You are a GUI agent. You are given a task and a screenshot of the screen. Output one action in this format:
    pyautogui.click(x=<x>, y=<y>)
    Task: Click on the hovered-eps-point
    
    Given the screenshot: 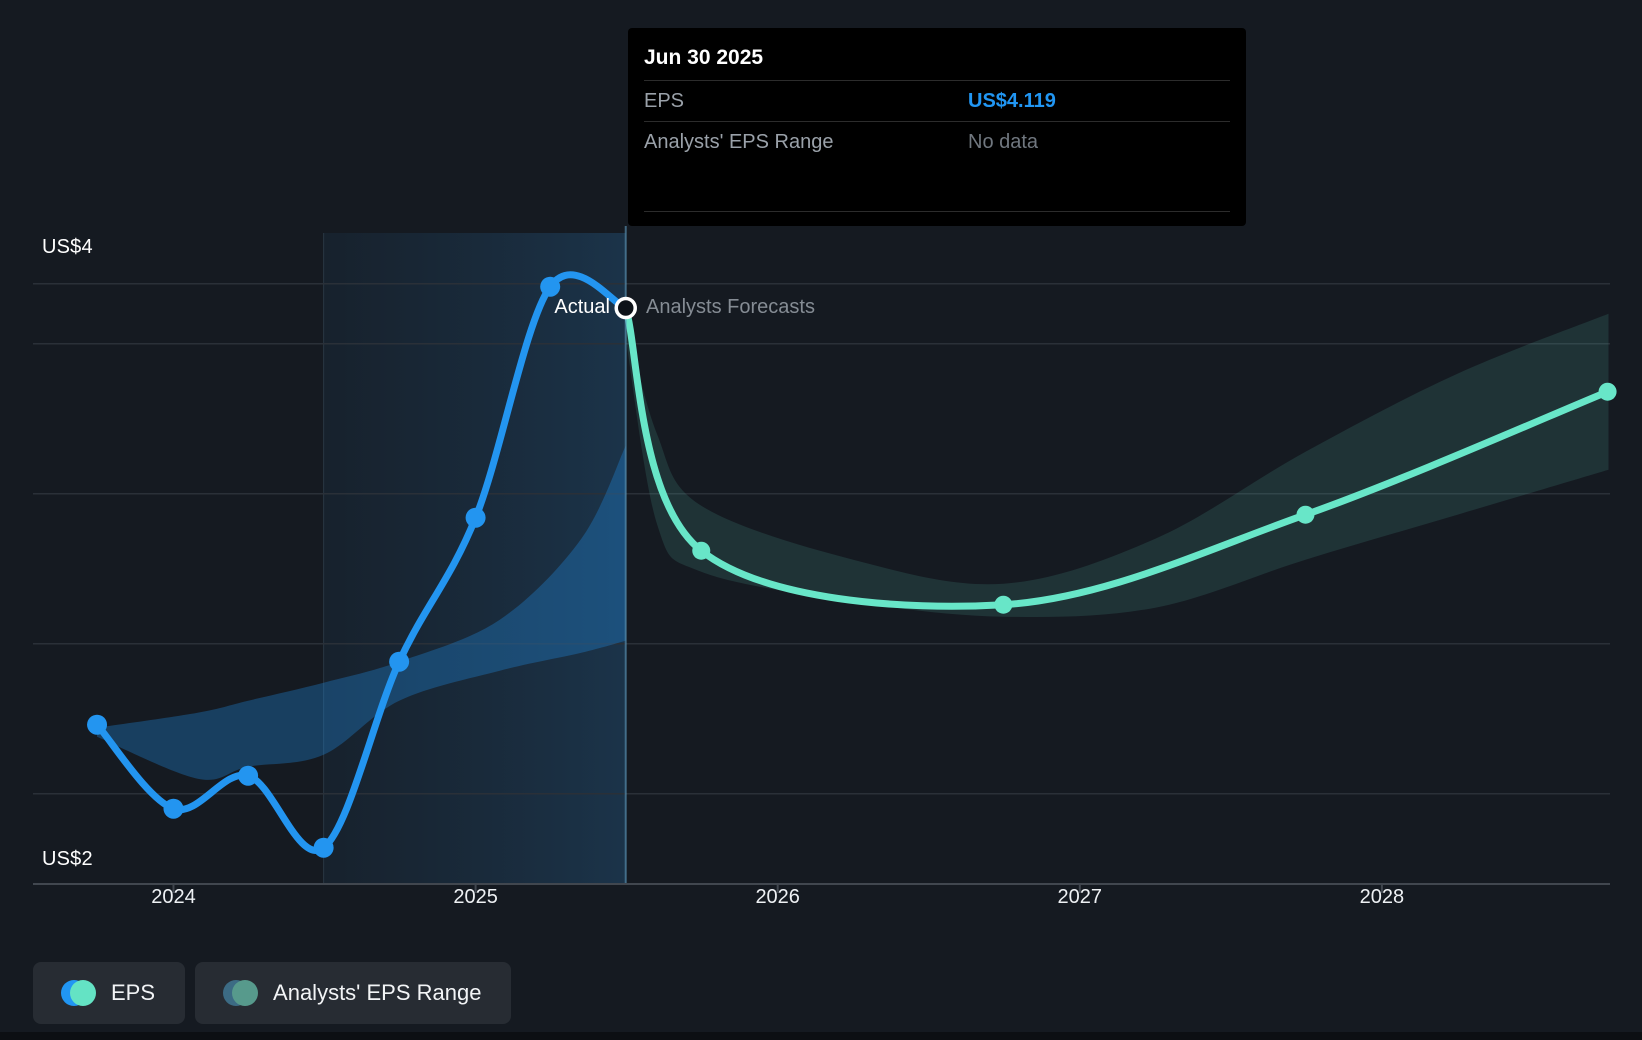 What is the action you would take?
    pyautogui.click(x=625, y=308)
    